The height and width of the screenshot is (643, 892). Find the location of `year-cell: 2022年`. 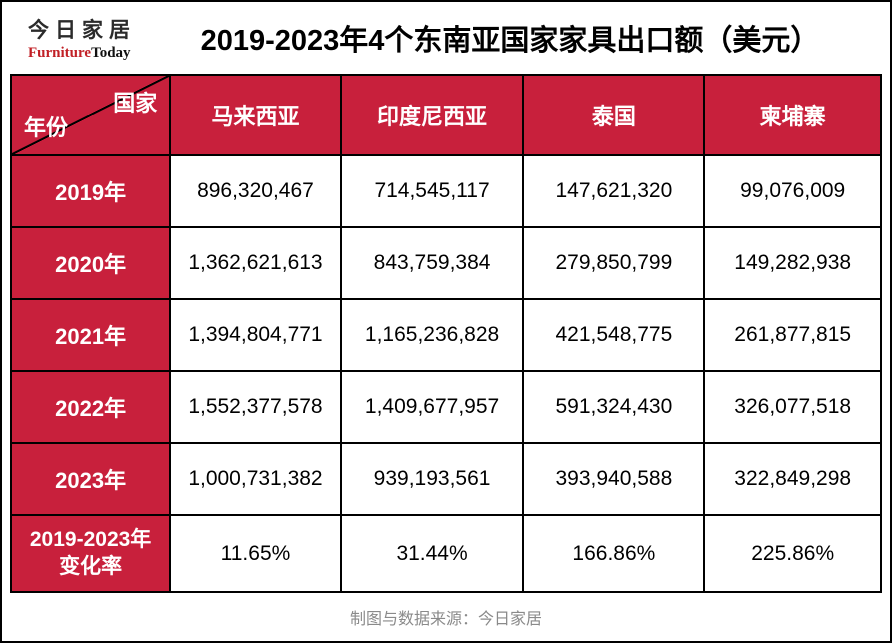

year-cell: 2022年 is located at coordinates (90, 407).